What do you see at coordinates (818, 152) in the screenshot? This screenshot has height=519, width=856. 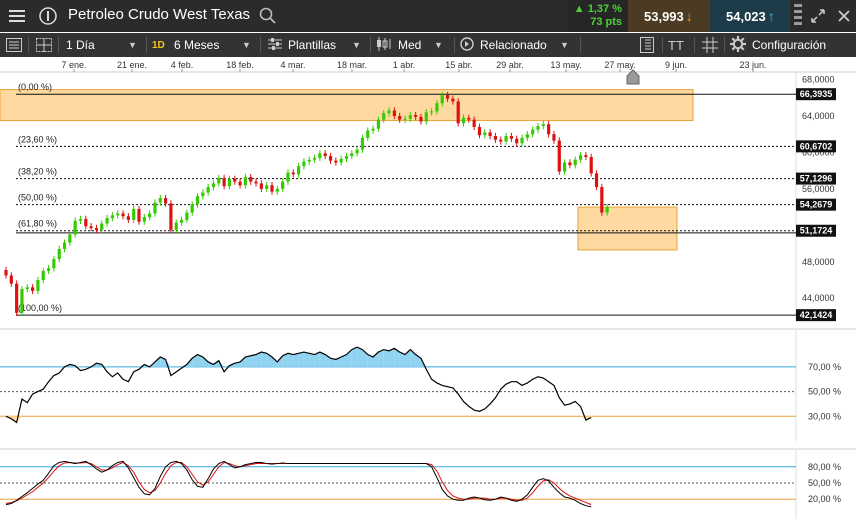 I see `y-tick-label: 60,0000` at bounding box center [818, 152].